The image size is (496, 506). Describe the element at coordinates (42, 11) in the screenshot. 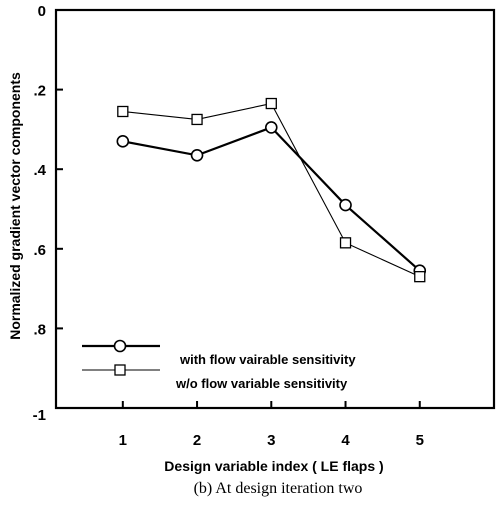

I see `y-tick-label: 0` at that location.